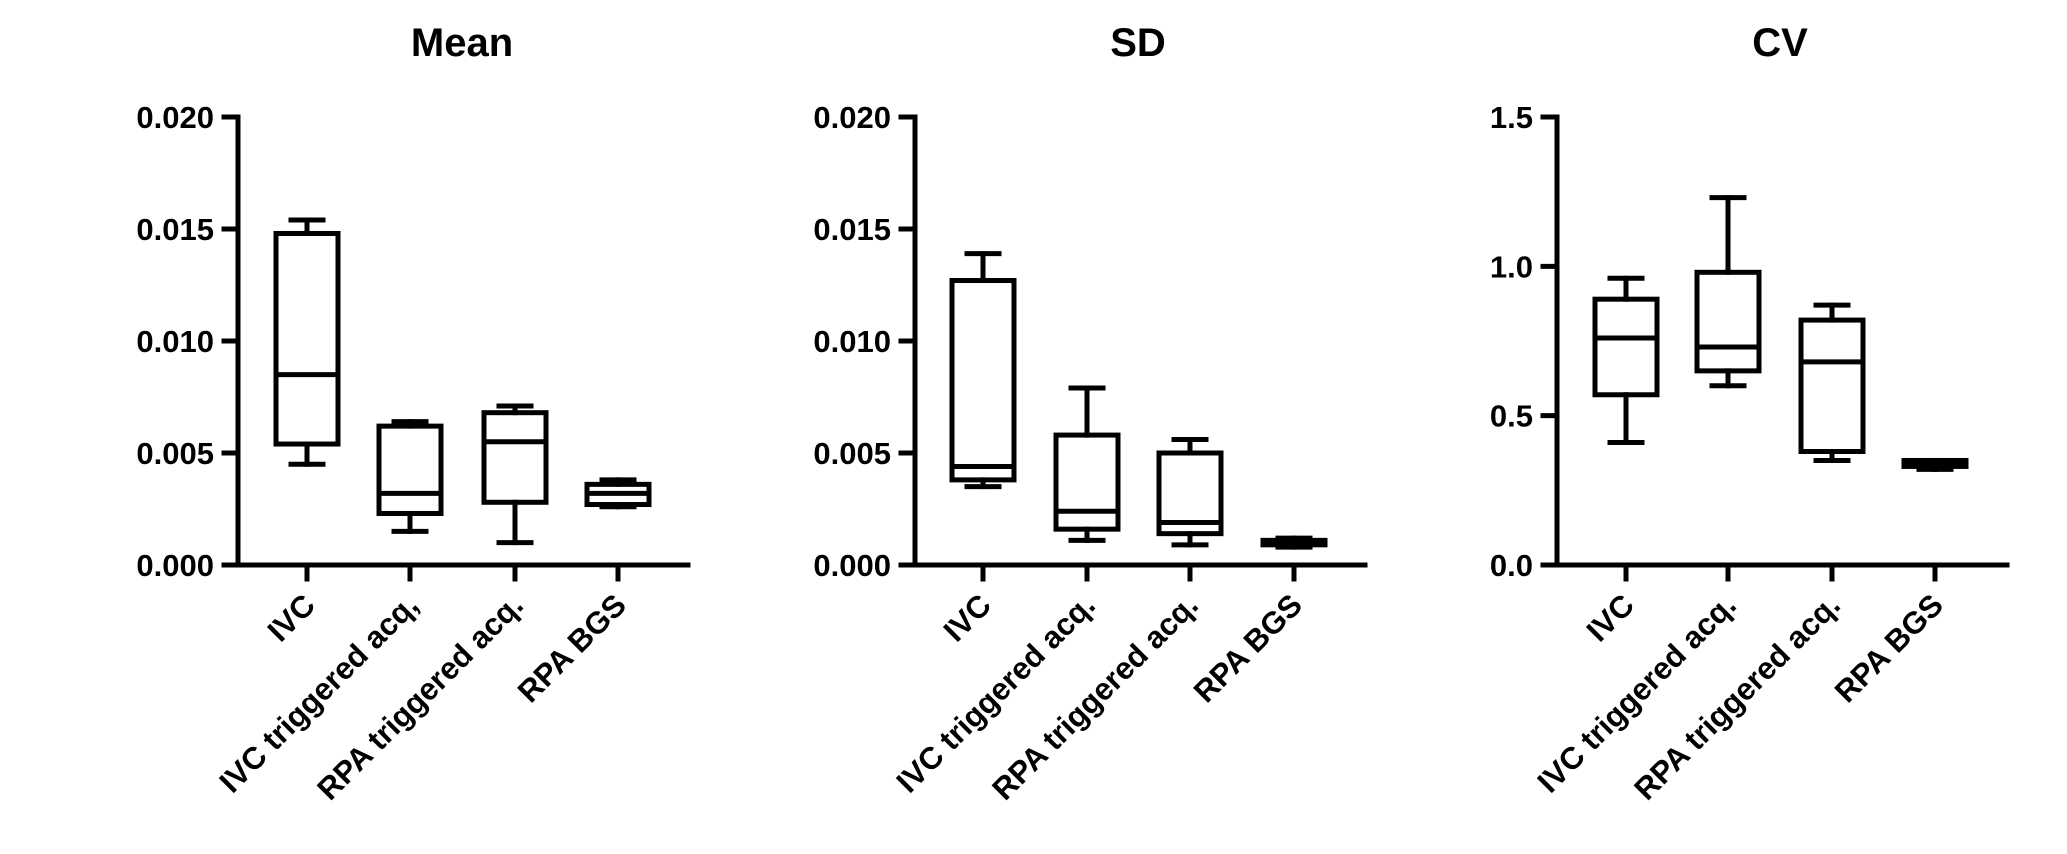 This screenshot has width=2067, height=854. What do you see at coordinates (319, 693) in the screenshot?
I see `x-category-label: IVC triggered acq,` at bounding box center [319, 693].